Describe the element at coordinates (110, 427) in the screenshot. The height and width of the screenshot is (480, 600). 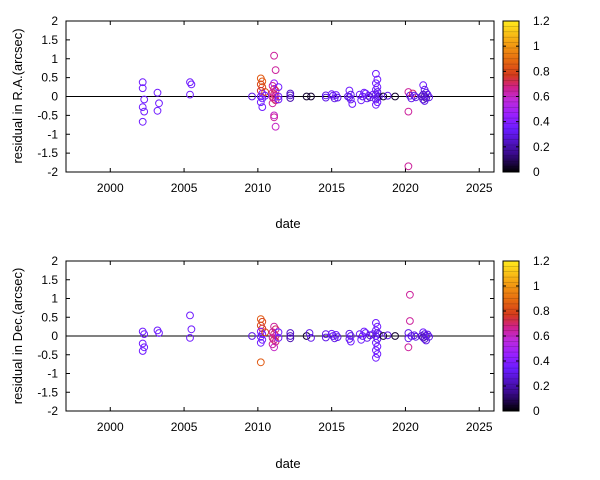
I see `x-tick-label: 2000` at that location.